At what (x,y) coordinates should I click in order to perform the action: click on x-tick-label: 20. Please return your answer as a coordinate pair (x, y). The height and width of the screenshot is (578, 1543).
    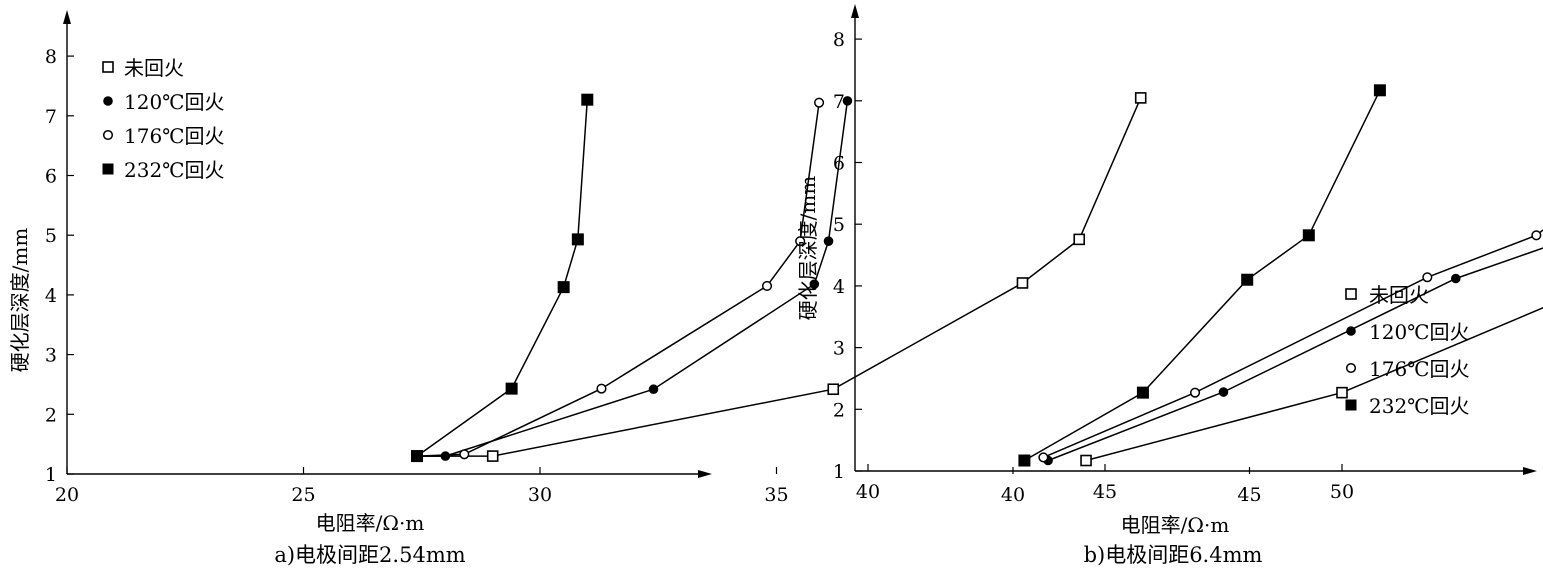
    Looking at the image, I should click on (67, 495).